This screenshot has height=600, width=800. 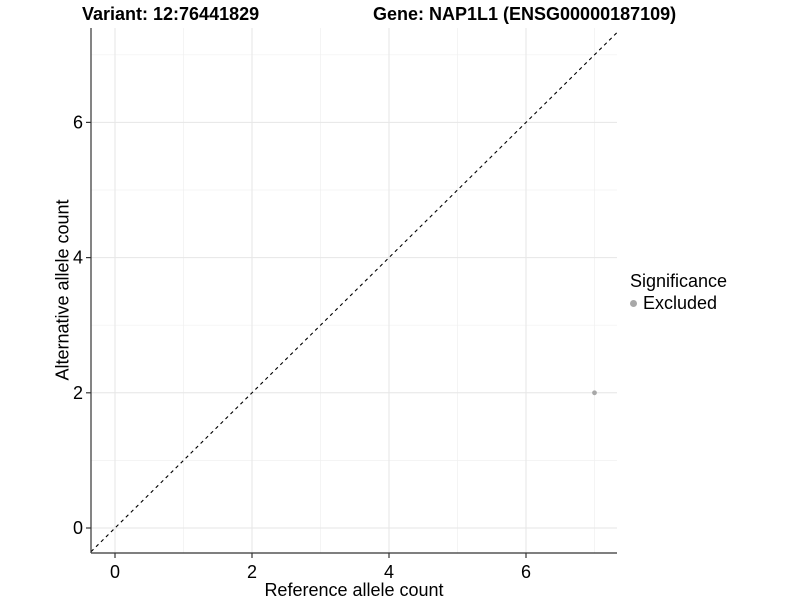 What do you see at coordinates (633, 303) in the screenshot?
I see `excluded-point-icon` at bounding box center [633, 303].